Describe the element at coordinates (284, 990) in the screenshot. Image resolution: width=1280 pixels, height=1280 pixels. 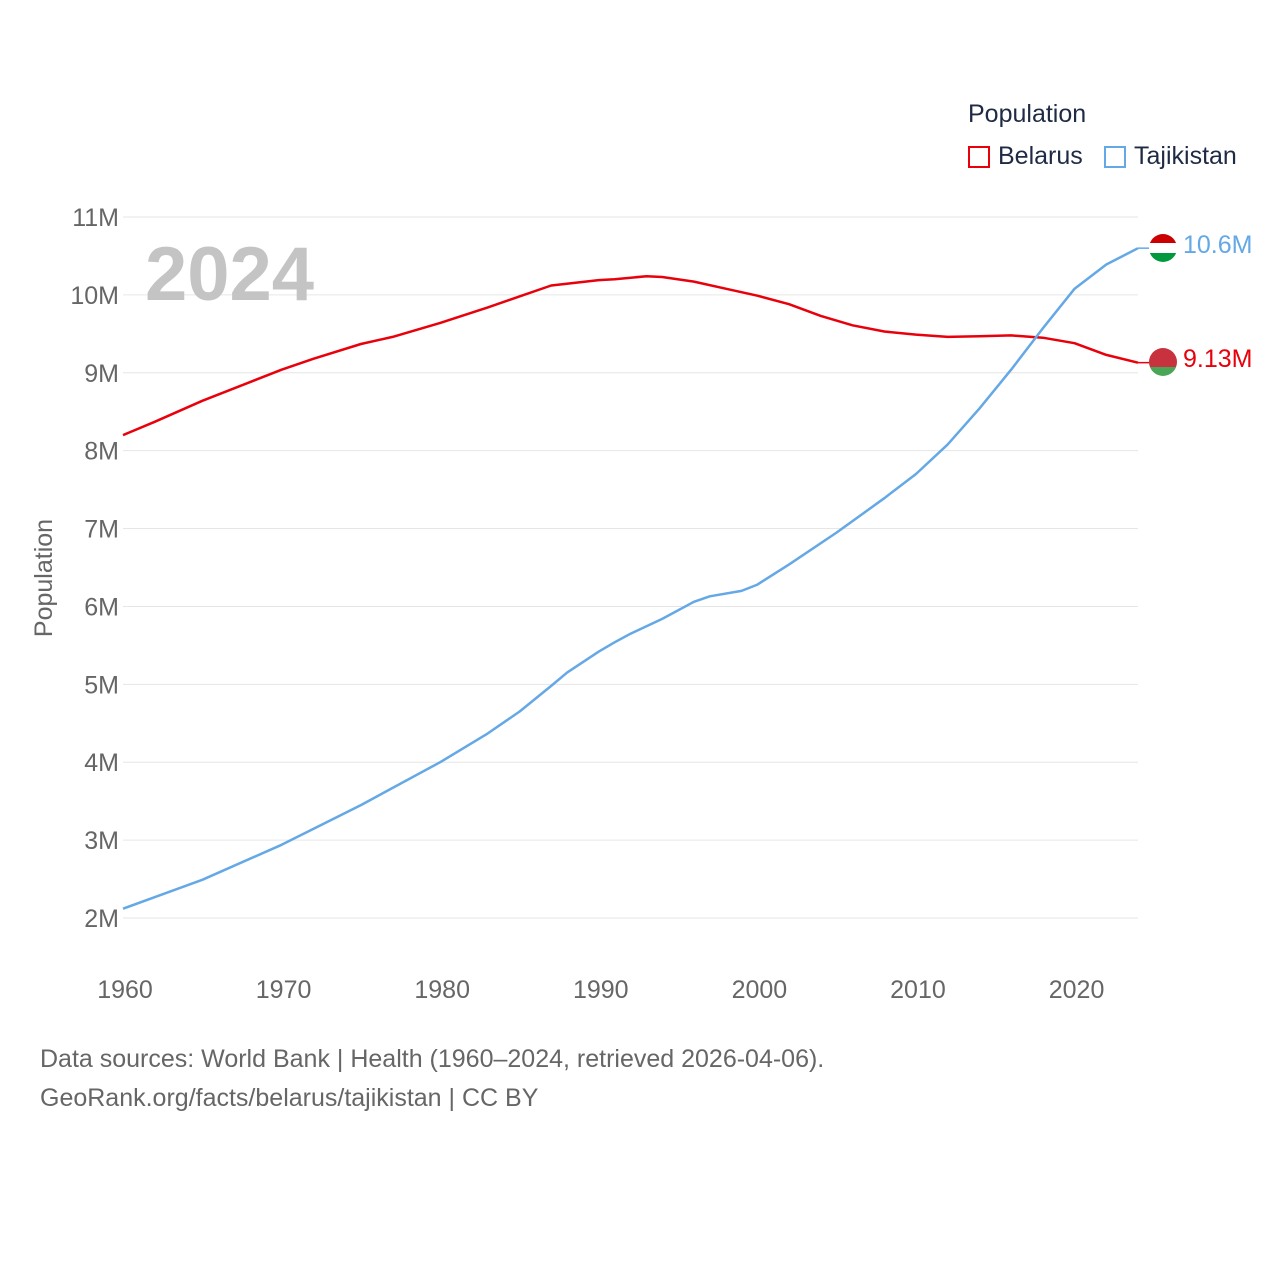
I see `x-tick-label: 1970` at that location.